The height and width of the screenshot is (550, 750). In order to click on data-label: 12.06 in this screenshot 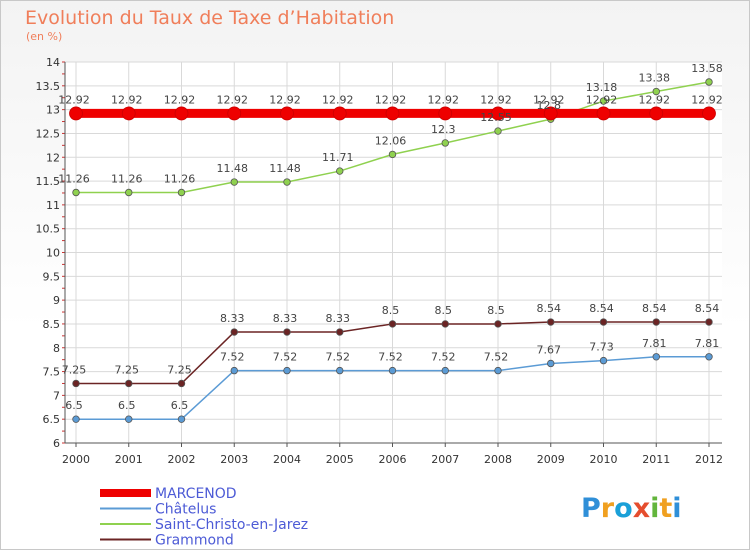, I will do `click(391, 140)`.